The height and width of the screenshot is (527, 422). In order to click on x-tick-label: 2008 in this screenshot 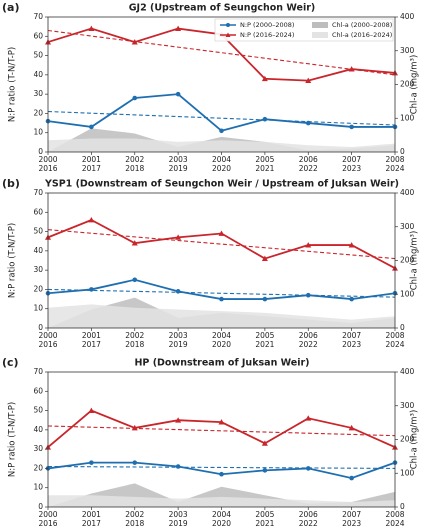, I will do `click(394, 514)`.